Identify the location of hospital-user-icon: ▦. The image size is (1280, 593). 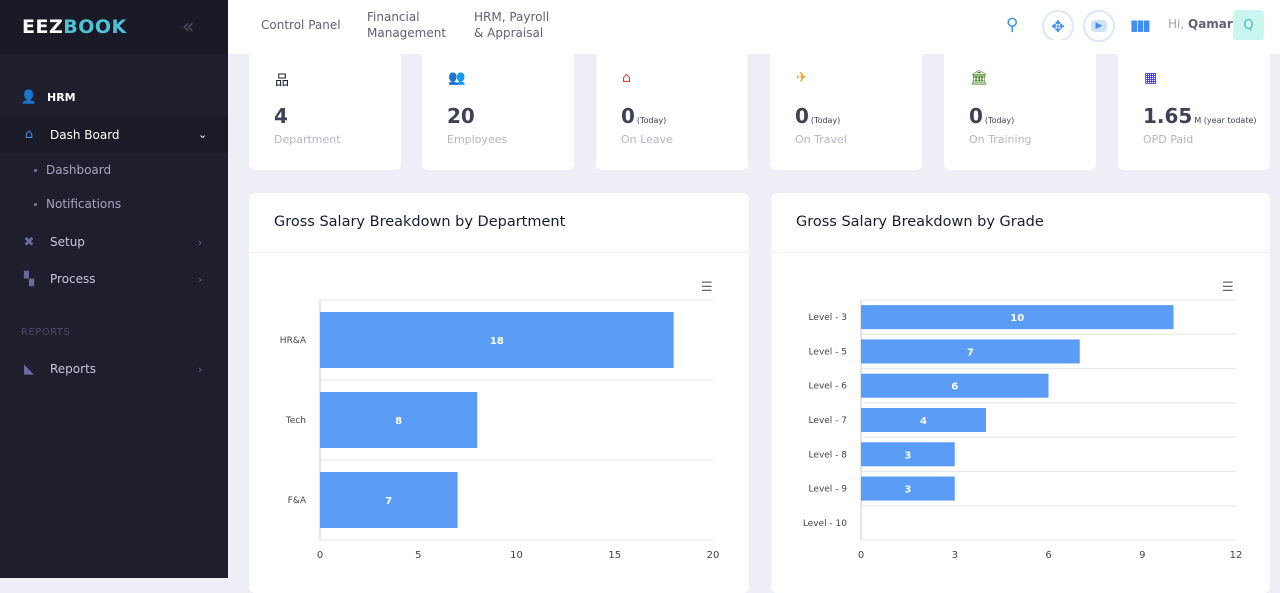
(1151, 78).